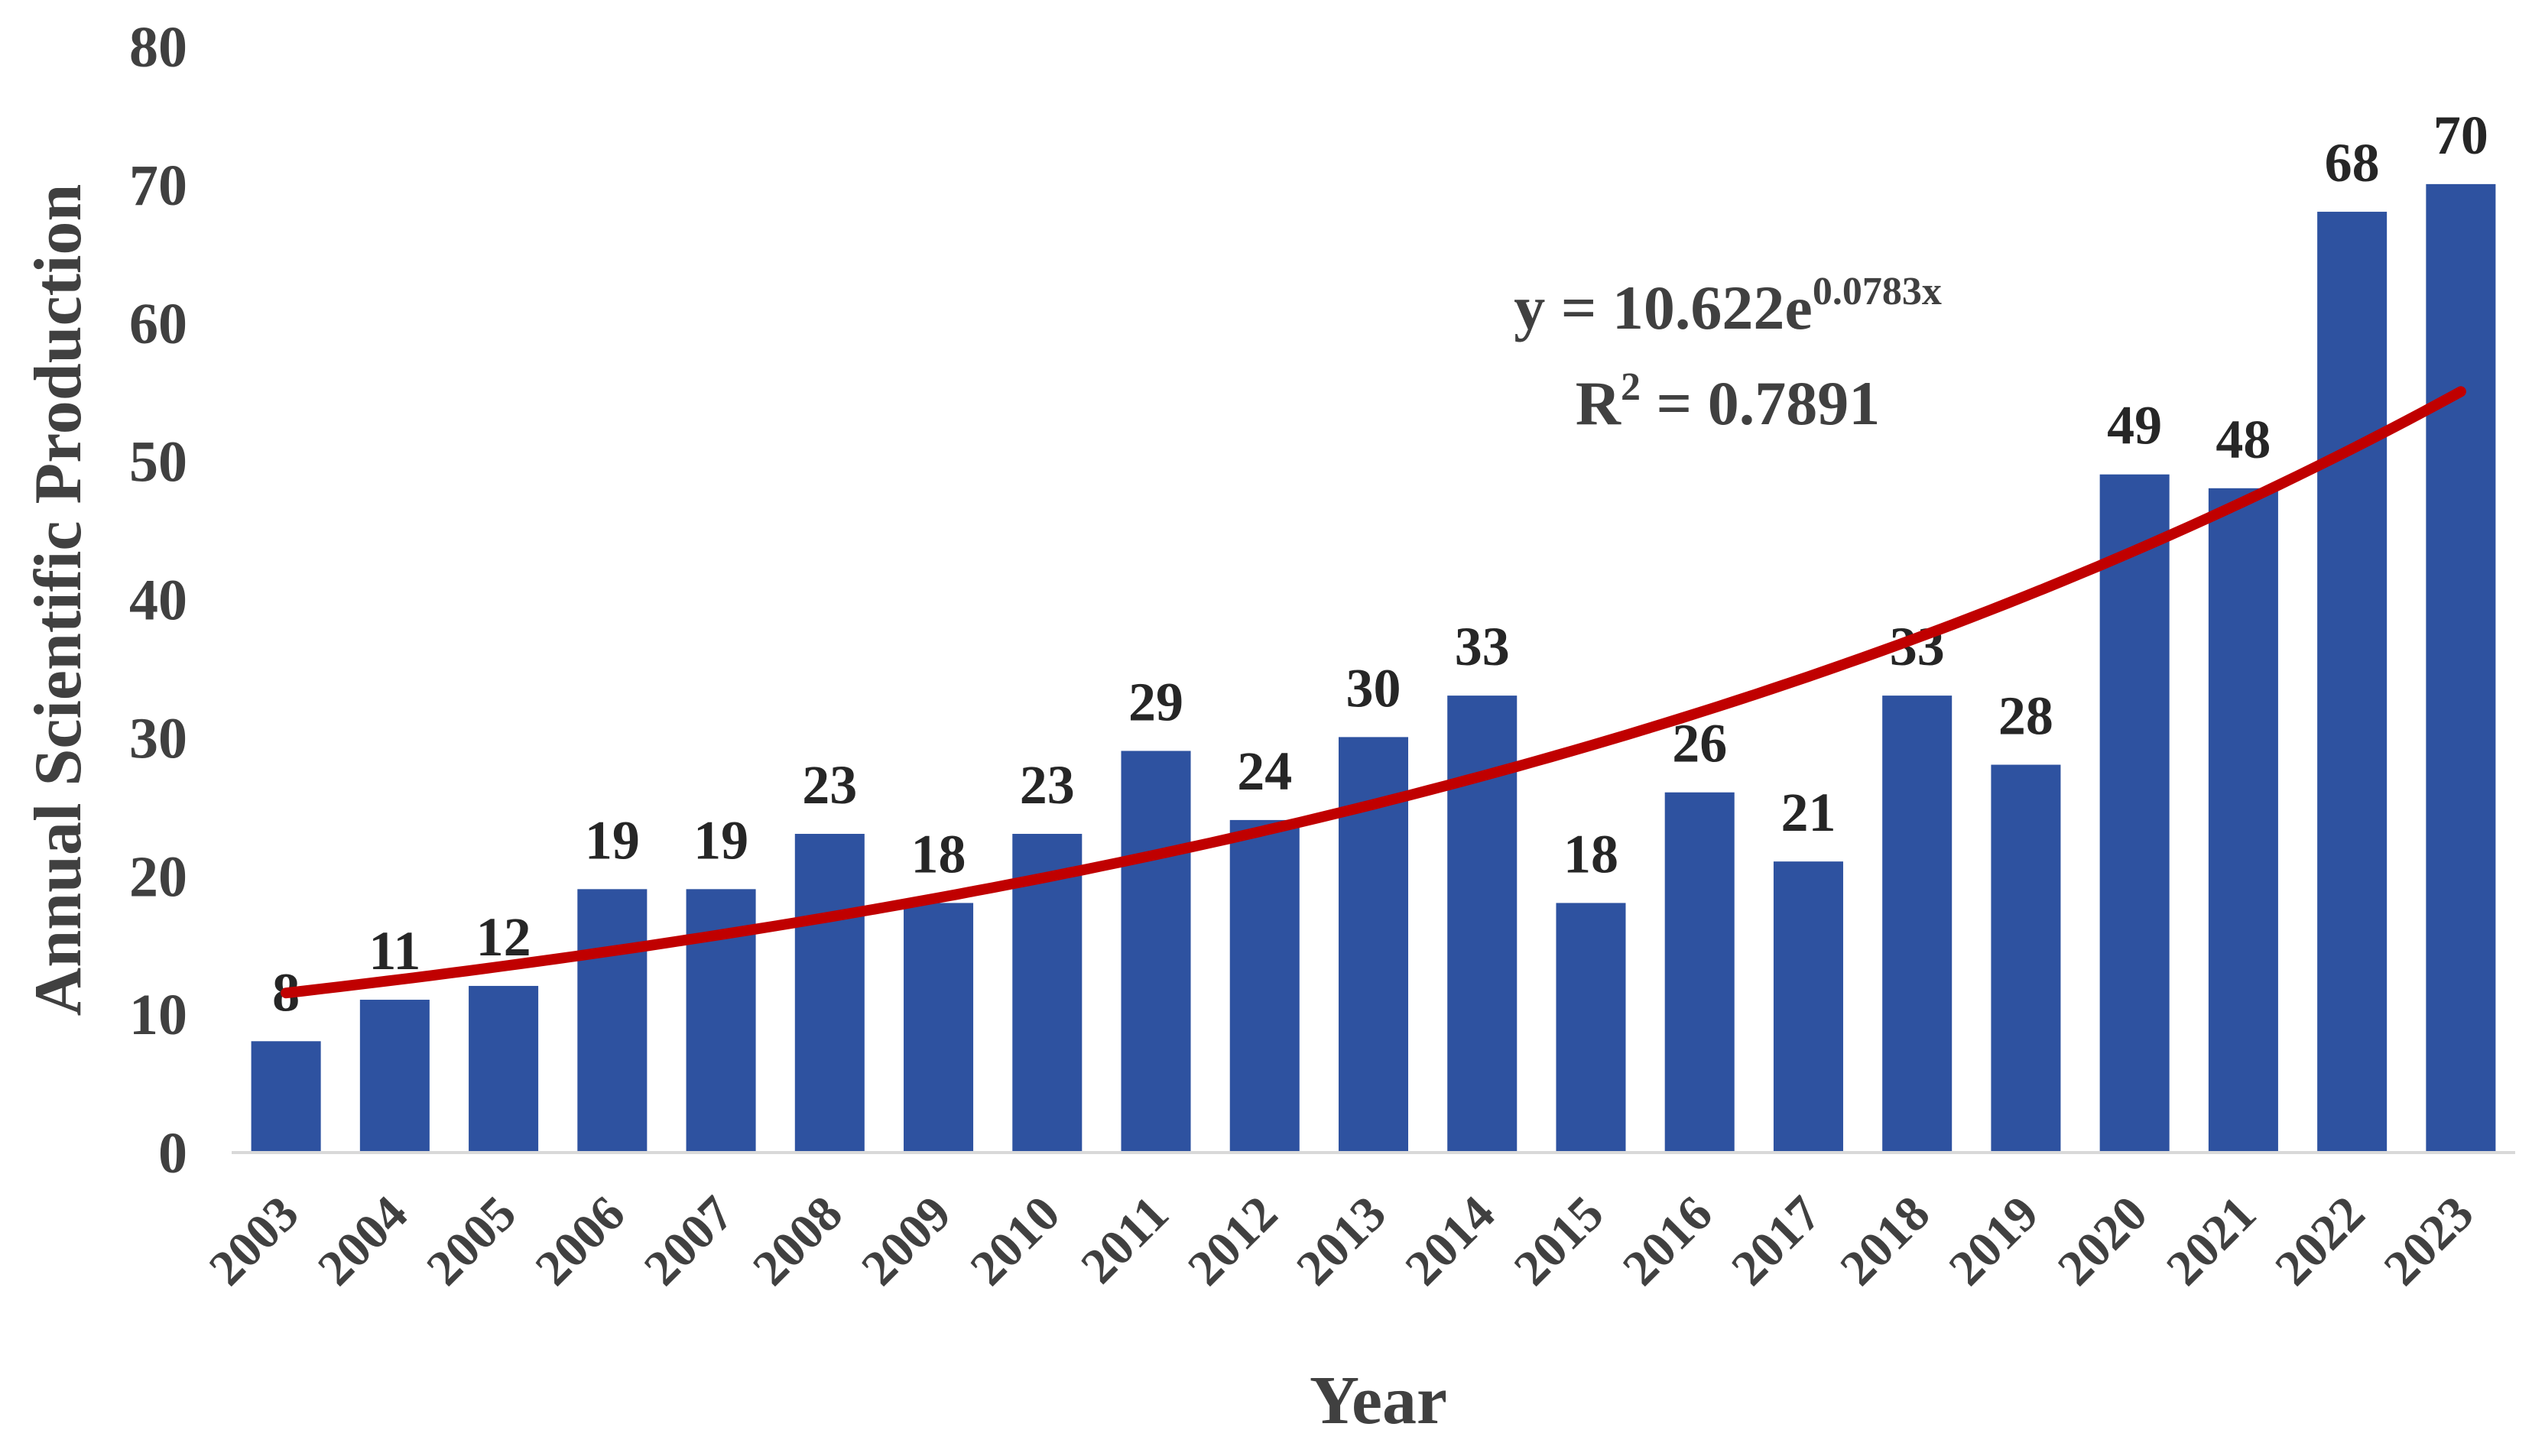 Image resolution: width=2532 pixels, height=1456 pixels. Describe the element at coordinates (1482, 646) in the screenshot. I see `bar-value-label: 33` at that location.